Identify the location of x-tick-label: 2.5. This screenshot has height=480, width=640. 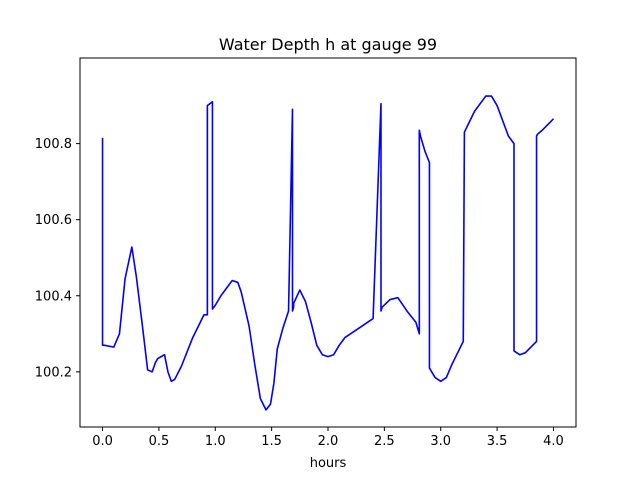
(384, 441).